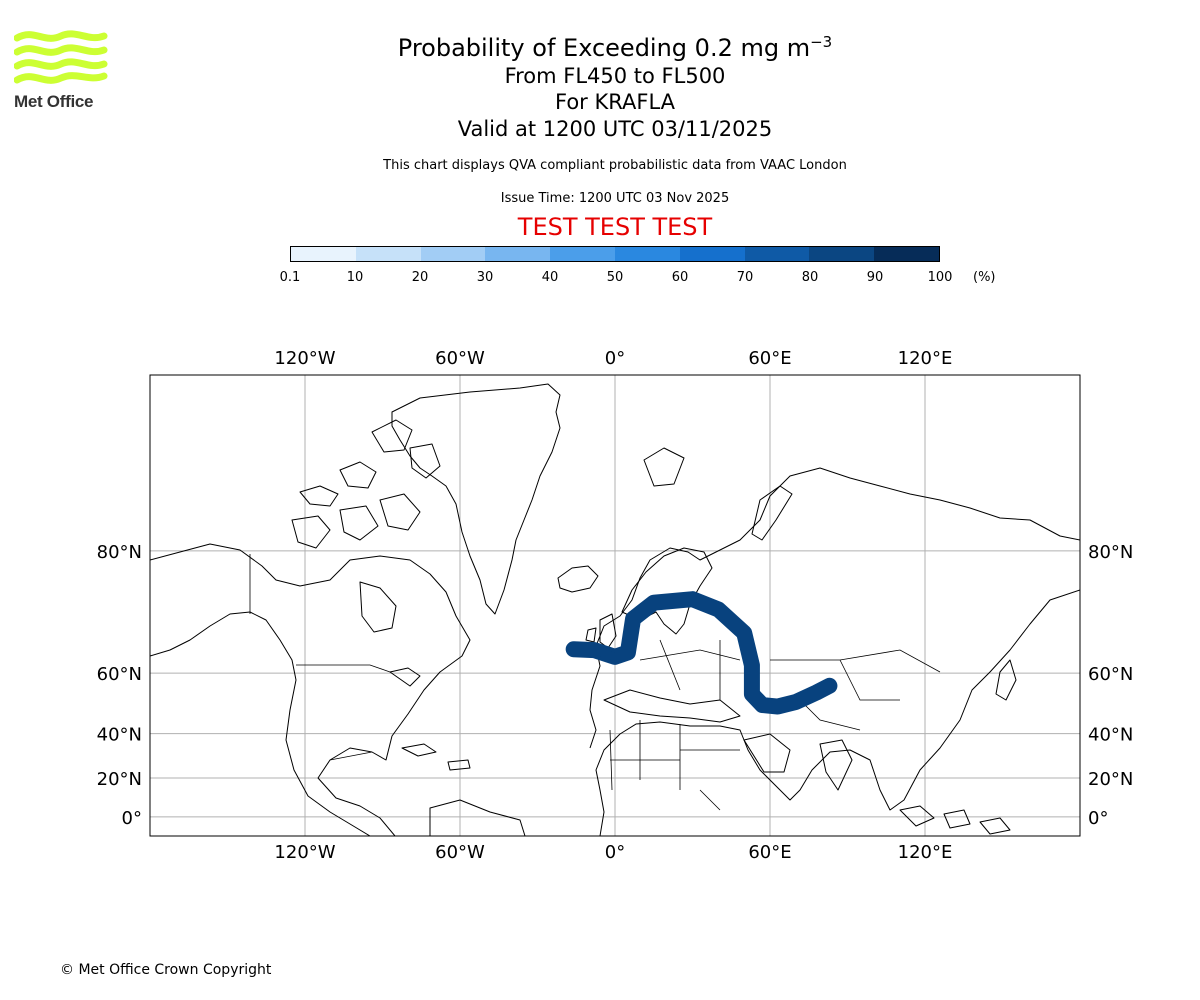  I want to click on flight-level-range: From FL450 to FL500, so click(615, 76).